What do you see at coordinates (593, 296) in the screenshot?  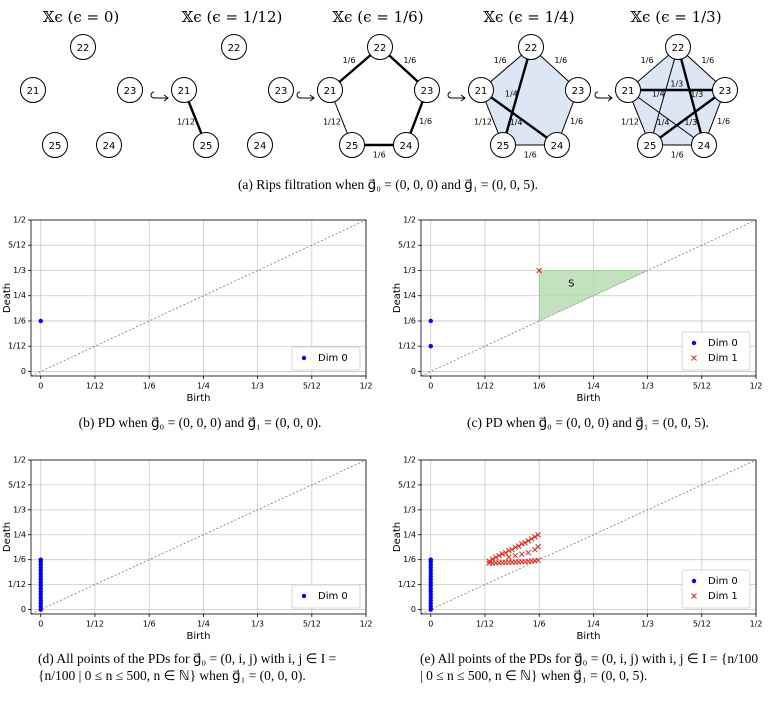 I see `region` at bounding box center [593, 296].